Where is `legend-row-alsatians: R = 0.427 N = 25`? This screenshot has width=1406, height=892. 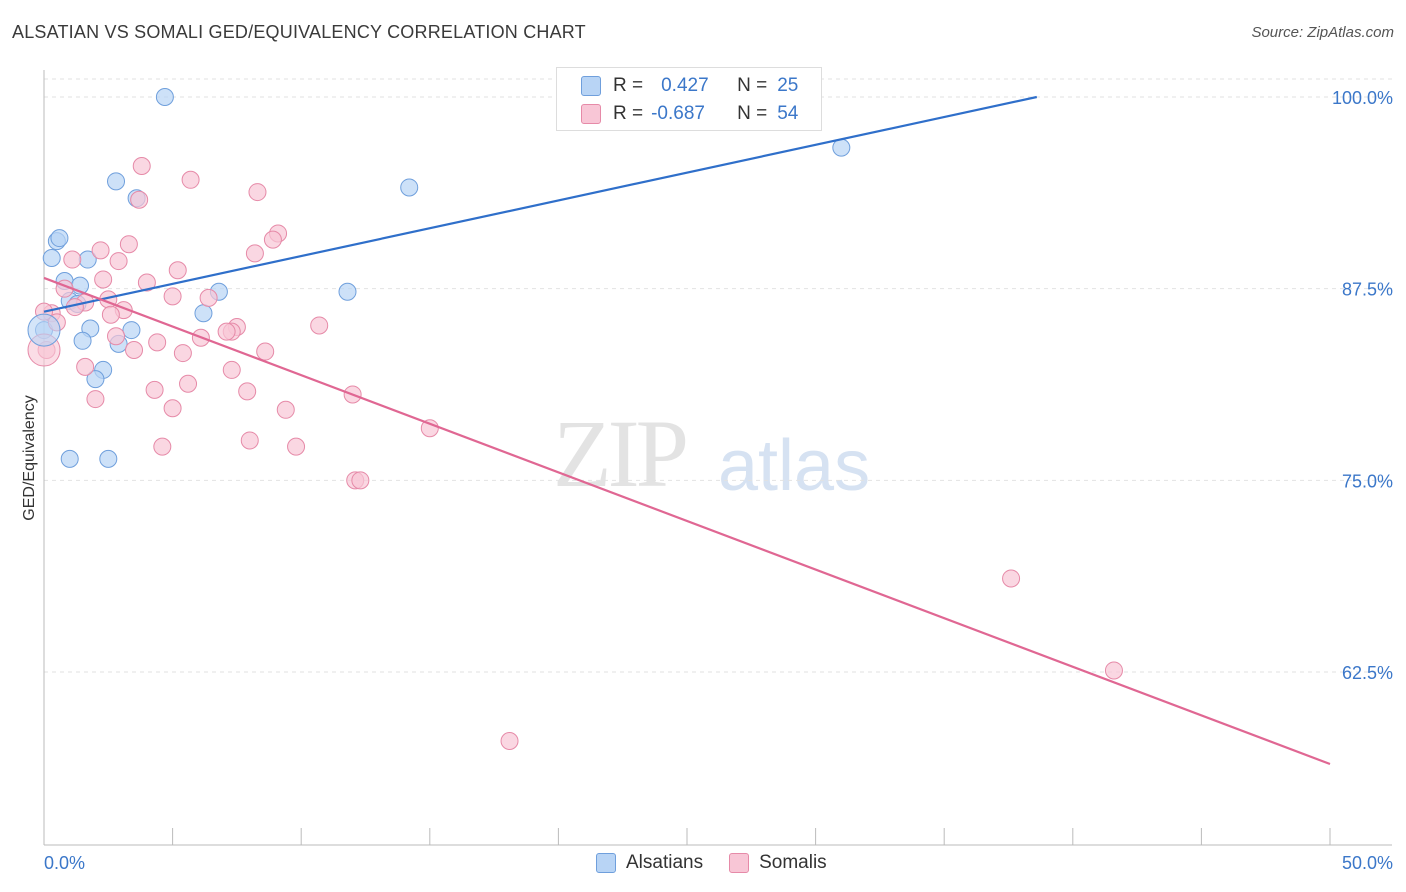 legend-row-alsatians: R = 0.427 N = 25 is located at coordinates (689, 86).